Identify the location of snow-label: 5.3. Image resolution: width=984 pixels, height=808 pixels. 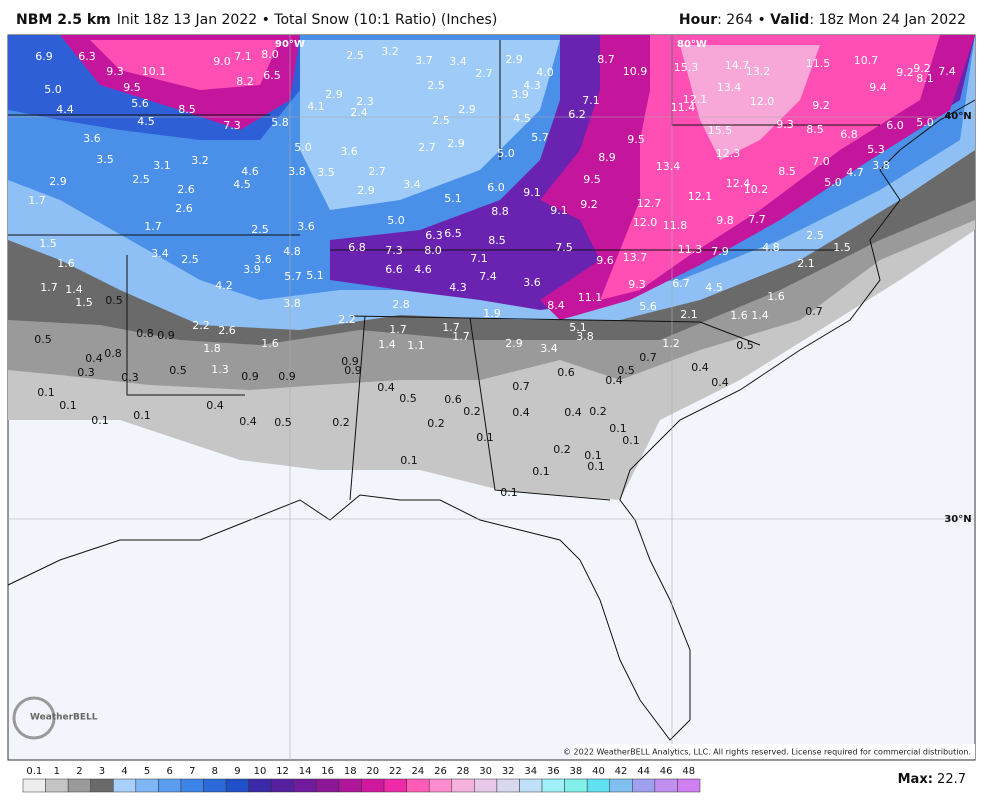
(876, 149).